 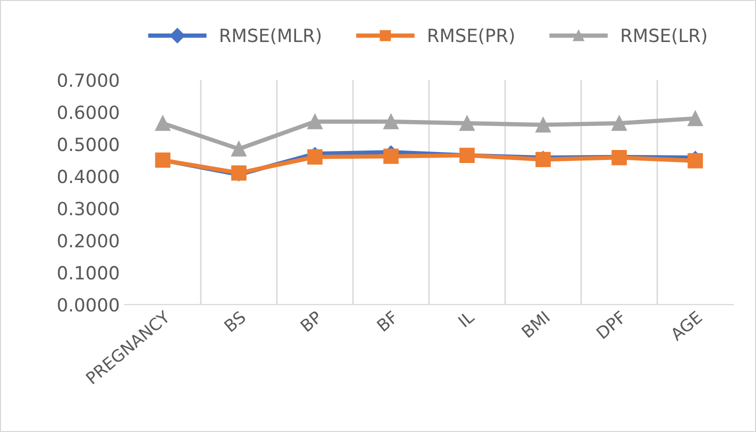 What do you see at coordinates (88, 209) in the screenshot?
I see `y-tick-label: 0.3000` at bounding box center [88, 209].